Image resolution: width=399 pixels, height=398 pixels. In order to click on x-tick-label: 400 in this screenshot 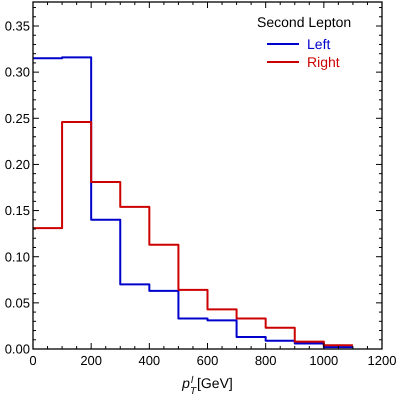, I will do `click(149, 360)`.